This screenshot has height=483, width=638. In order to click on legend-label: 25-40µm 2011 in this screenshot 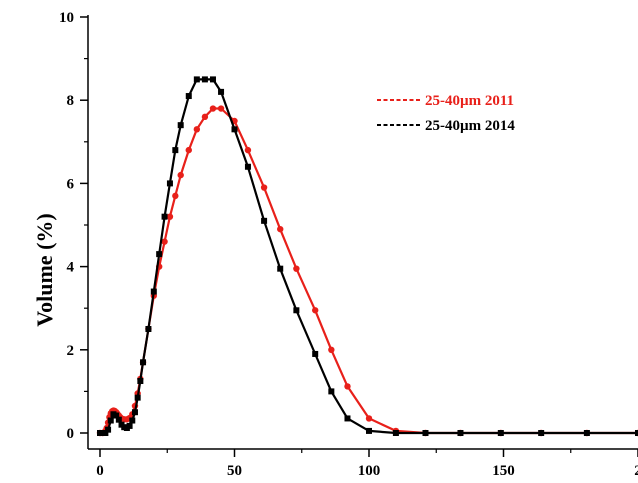, I will do `click(469, 101)`.